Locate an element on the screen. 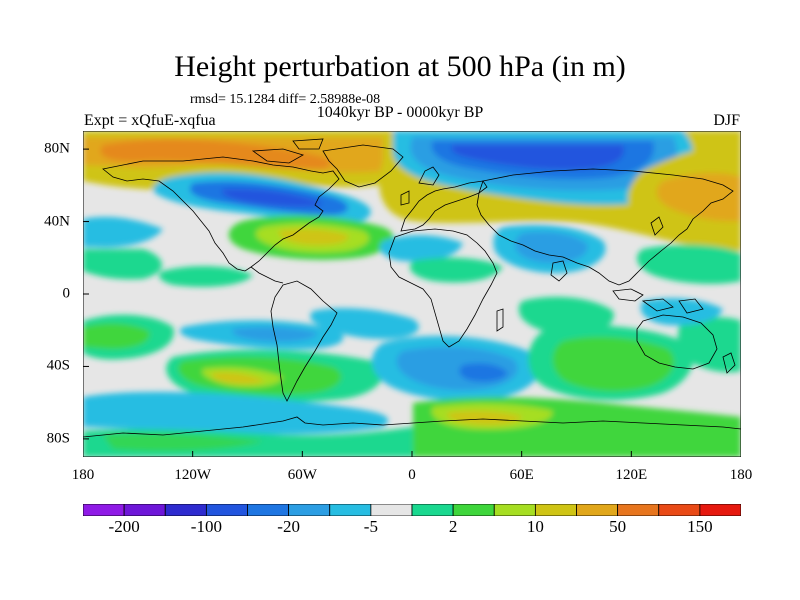 The image size is (800, 600). lon-tick-label: 60W is located at coordinates (302, 475).